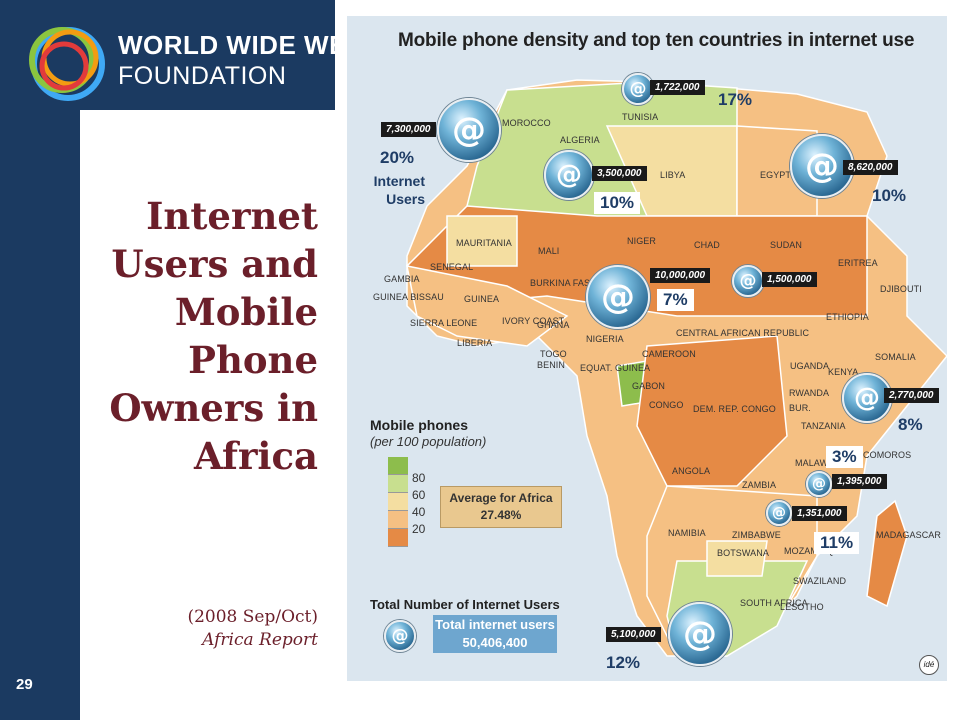  What do you see at coordinates (887, 553) in the screenshot?
I see `madagascar` at bounding box center [887, 553].